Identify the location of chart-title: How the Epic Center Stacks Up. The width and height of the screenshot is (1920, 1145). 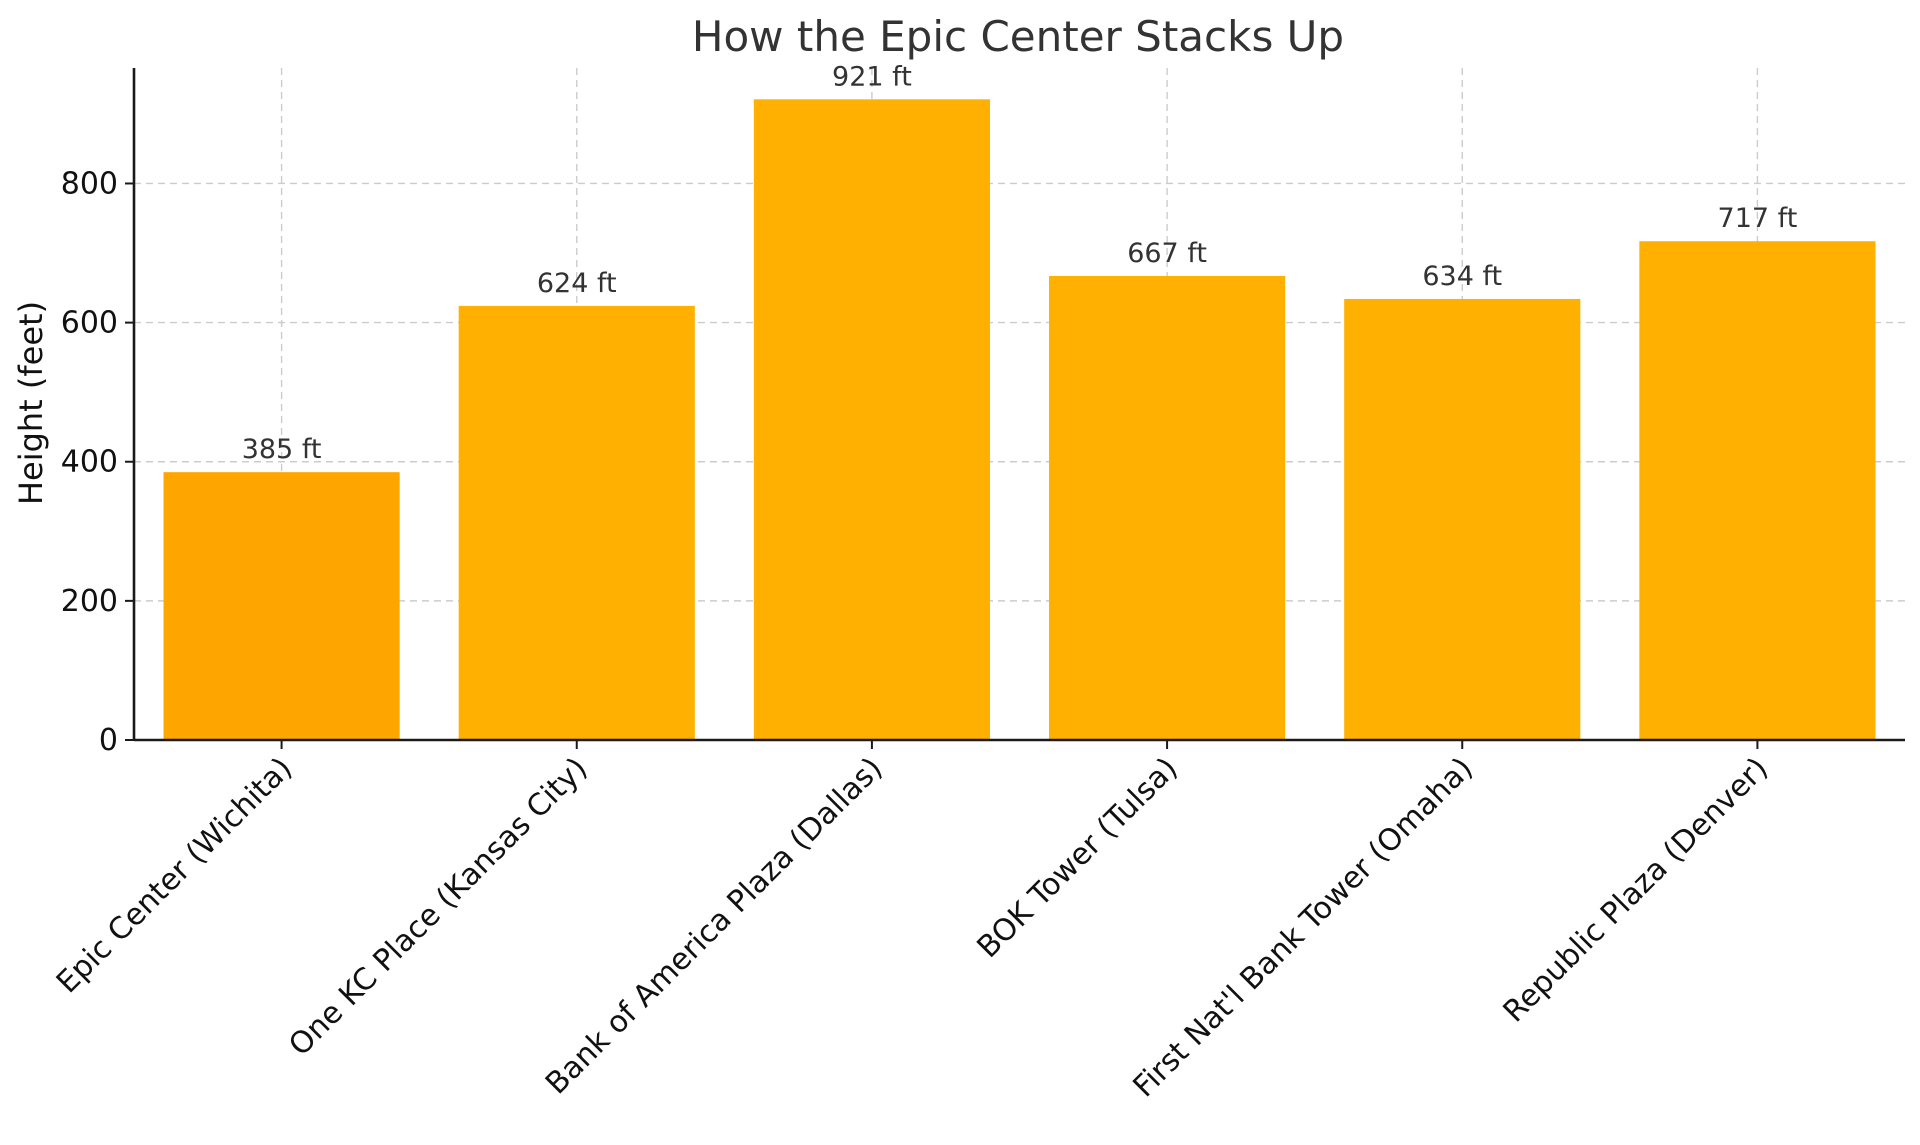
(1018, 36).